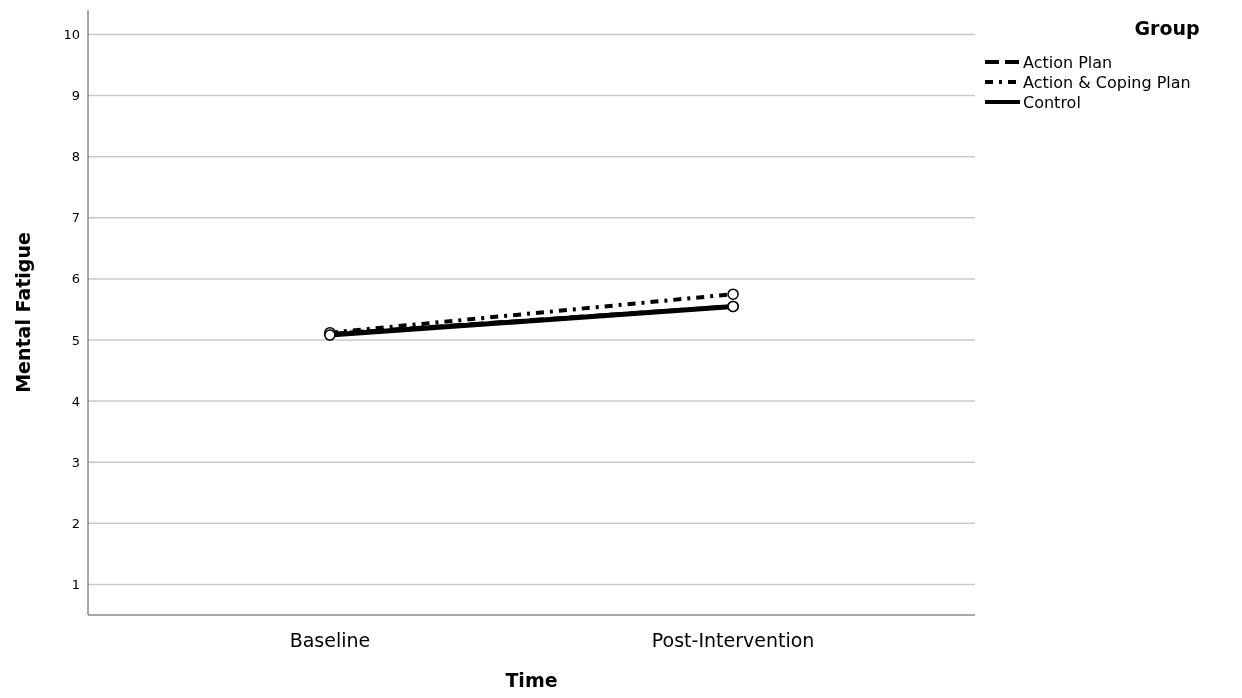 The image size is (1242, 698). Describe the element at coordinates (1167, 28) in the screenshot. I see `legend-title: Group` at that location.